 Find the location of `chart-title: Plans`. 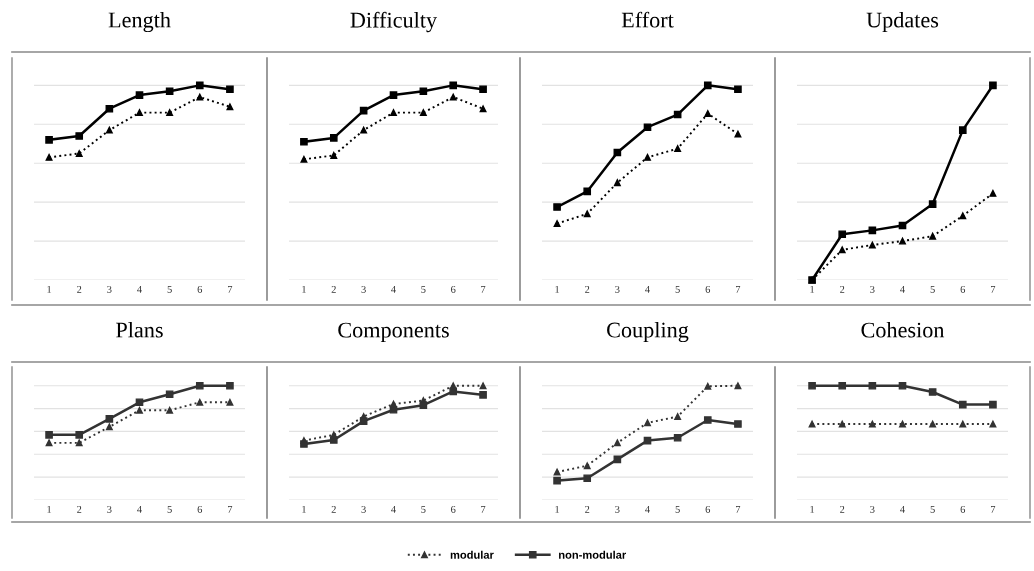

chart-title: Plans is located at coordinates (139, 329).